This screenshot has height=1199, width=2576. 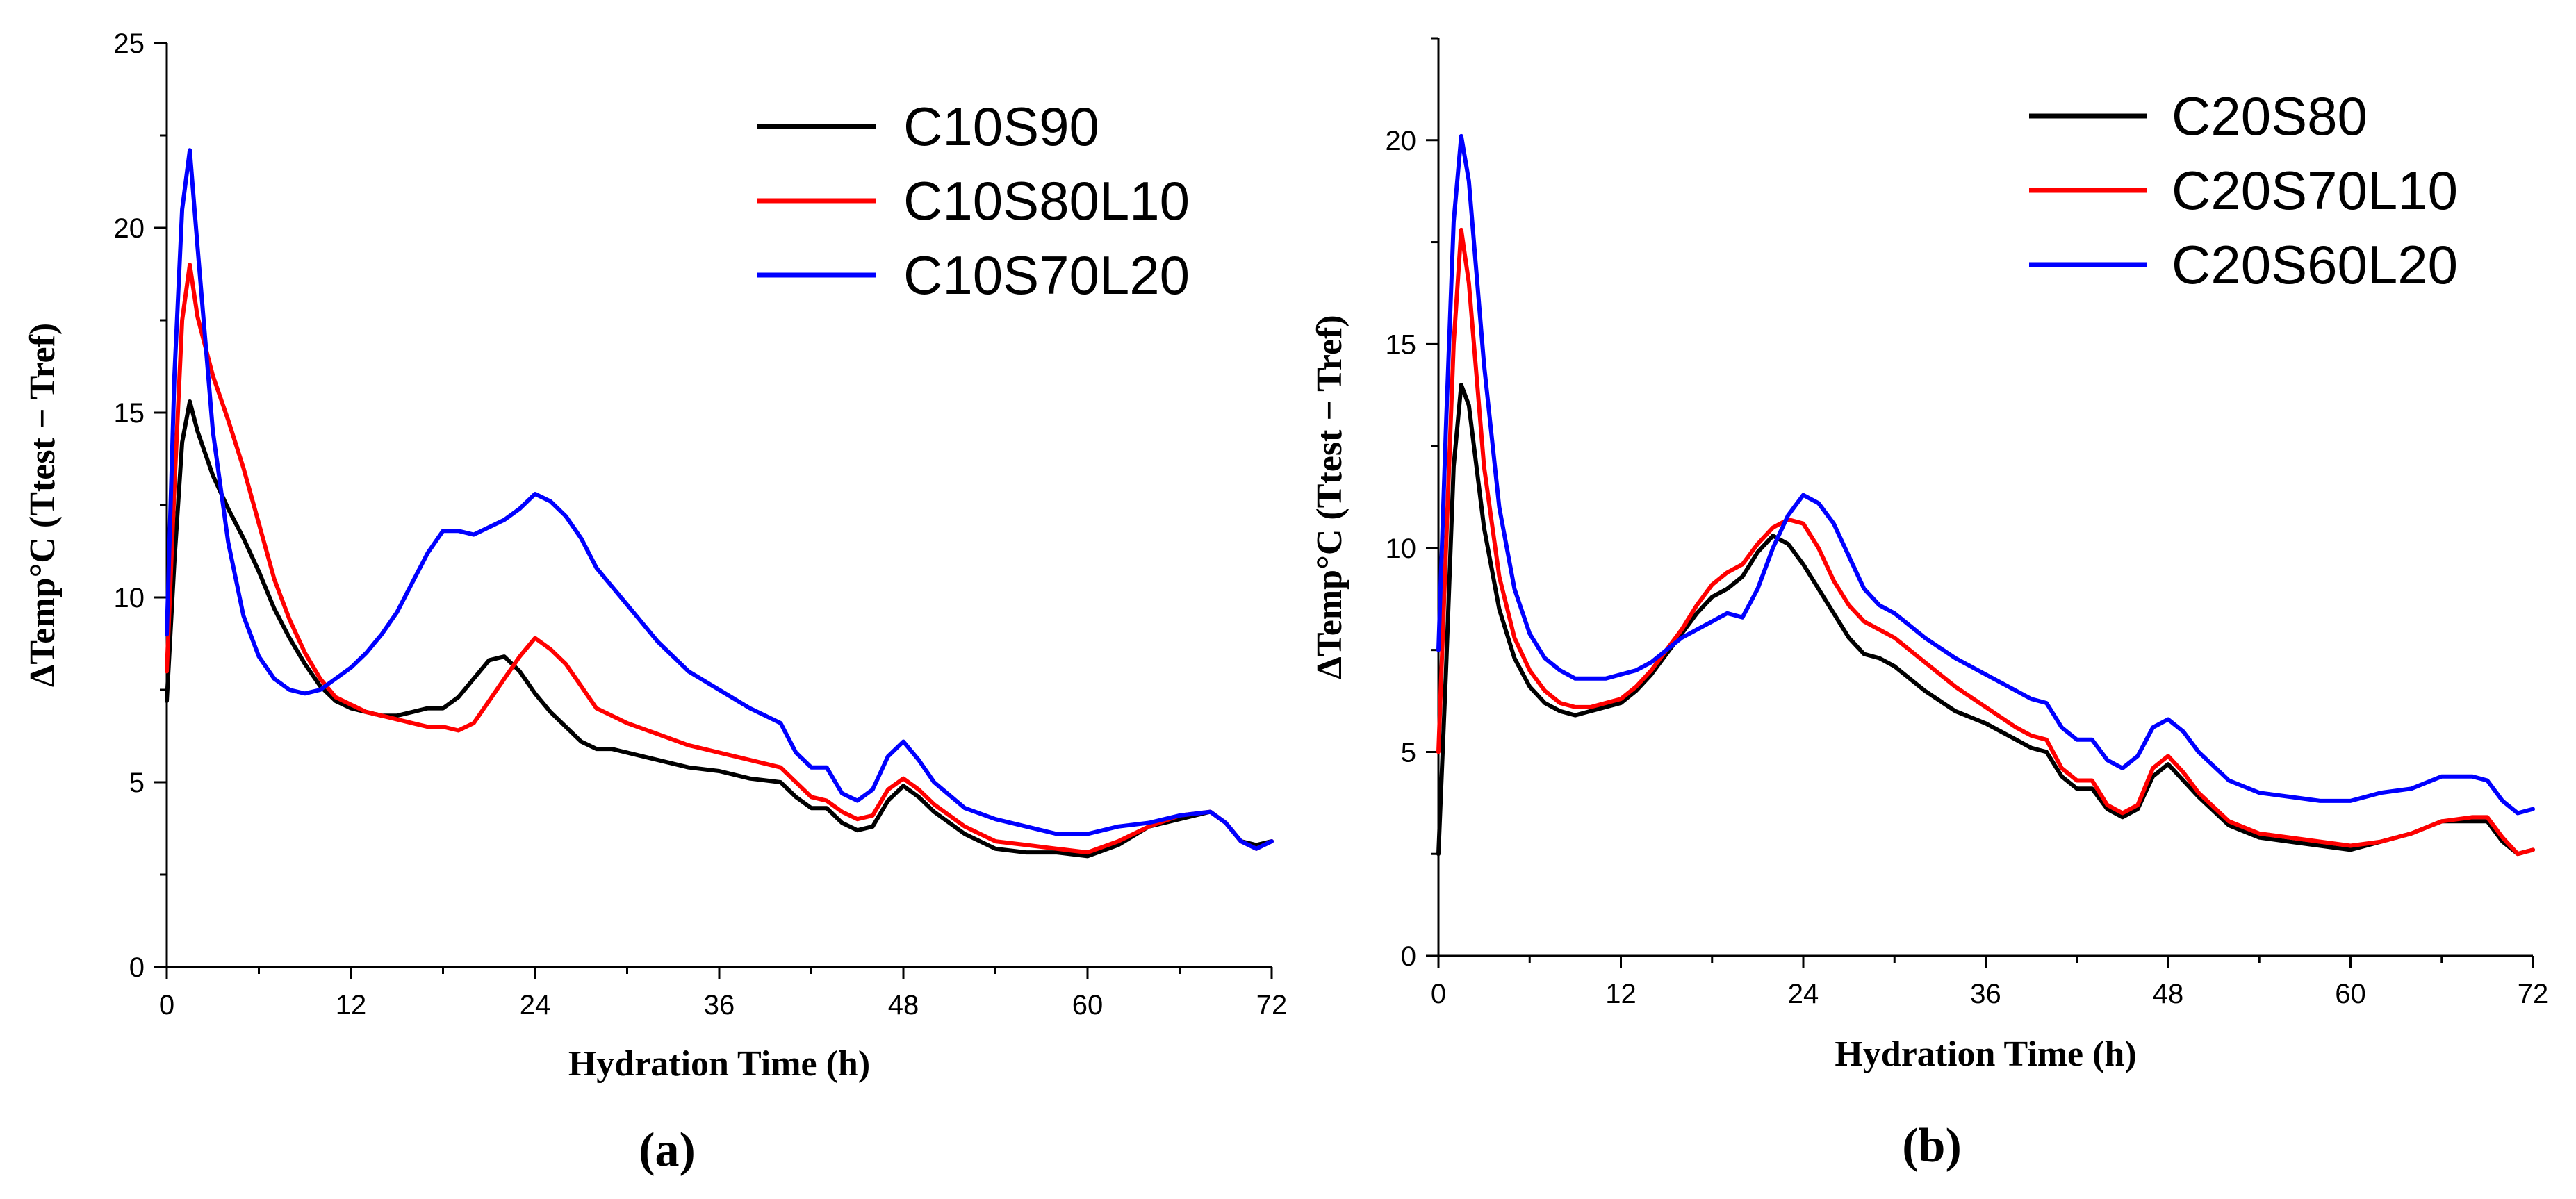 I want to click on legend: C10S90 C10S80L10 C10S70L20, so click(x=973, y=201).